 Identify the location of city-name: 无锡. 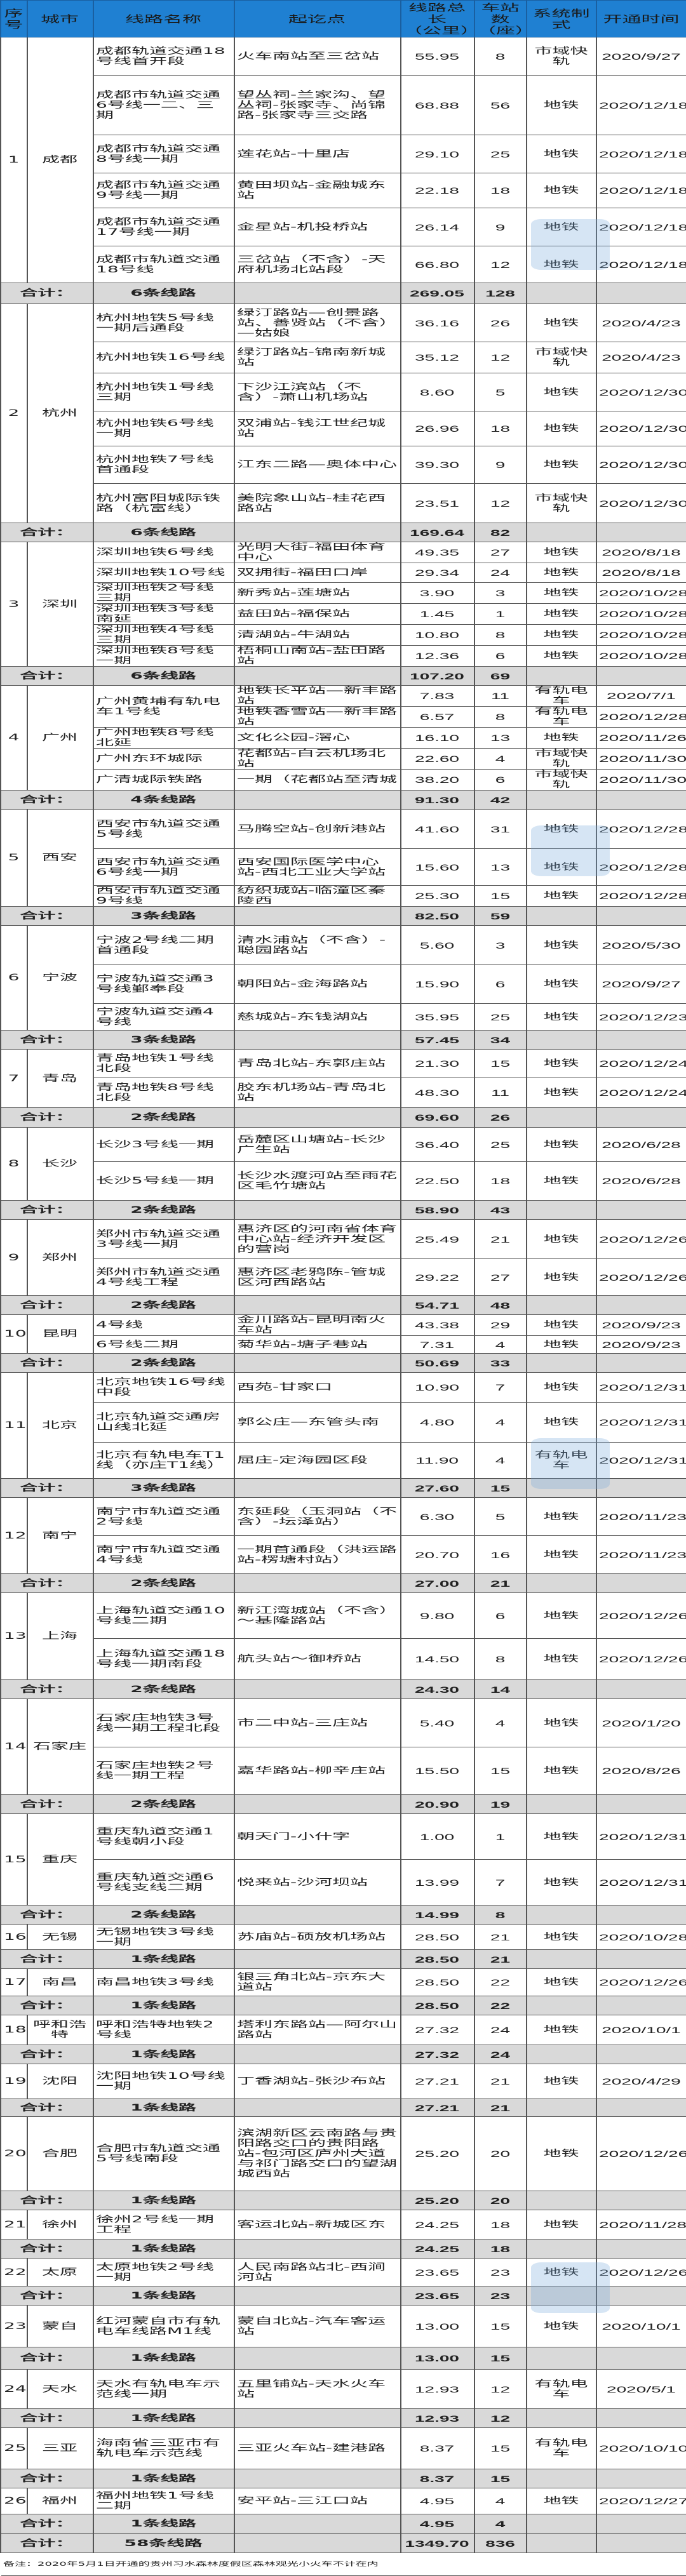
(59, 1937).